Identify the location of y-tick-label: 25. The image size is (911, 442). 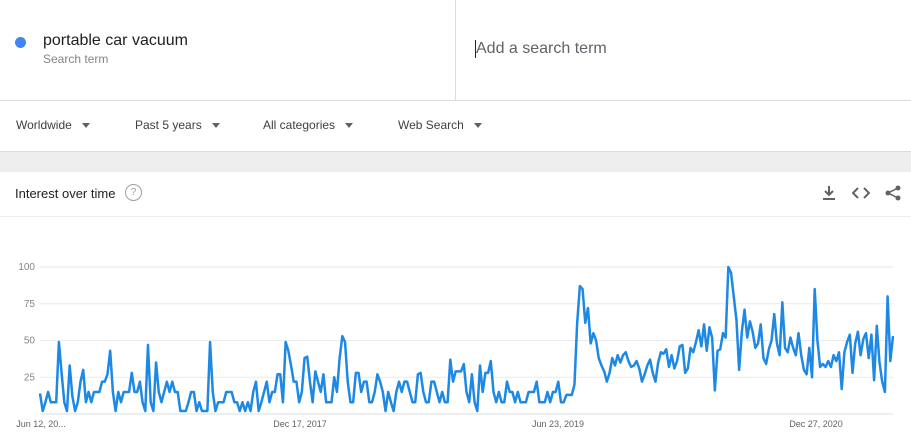
(30, 377).